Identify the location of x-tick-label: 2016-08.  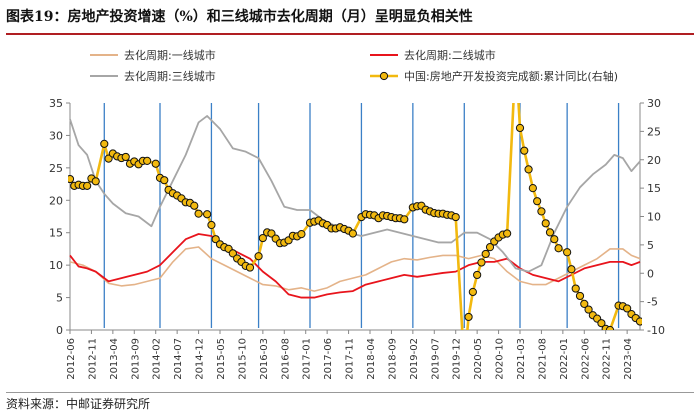
(285, 359).